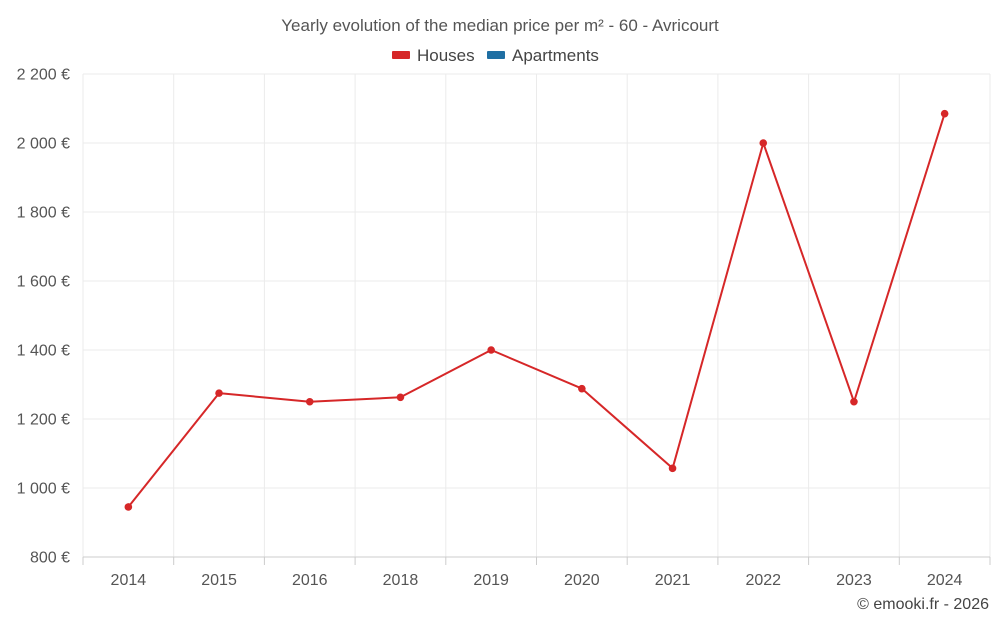 The image size is (1000, 625). Describe the element at coordinates (555, 55) in the screenshot. I see `legend-label-apartments: Apartments` at that location.